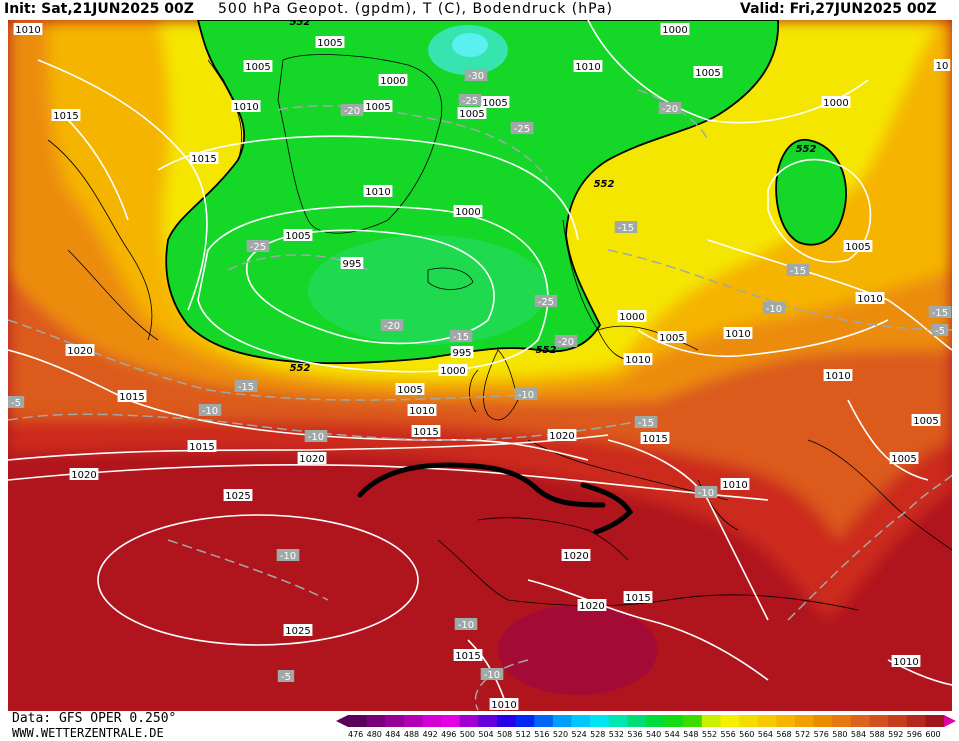 The height and width of the screenshot is (741, 959). Describe the element at coordinates (476, 76) in the screenshot. I see `temp-label-text: -30` at that location.